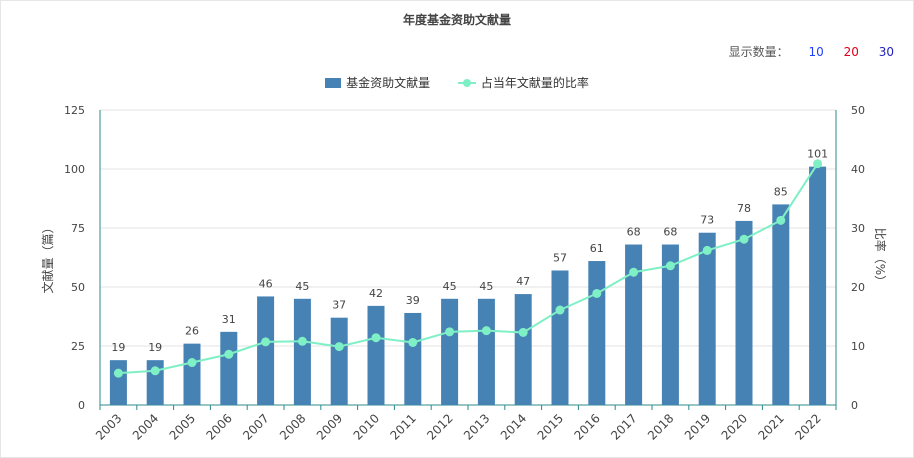  I want to click on x-tick-label: 2006, so click(218, 426).